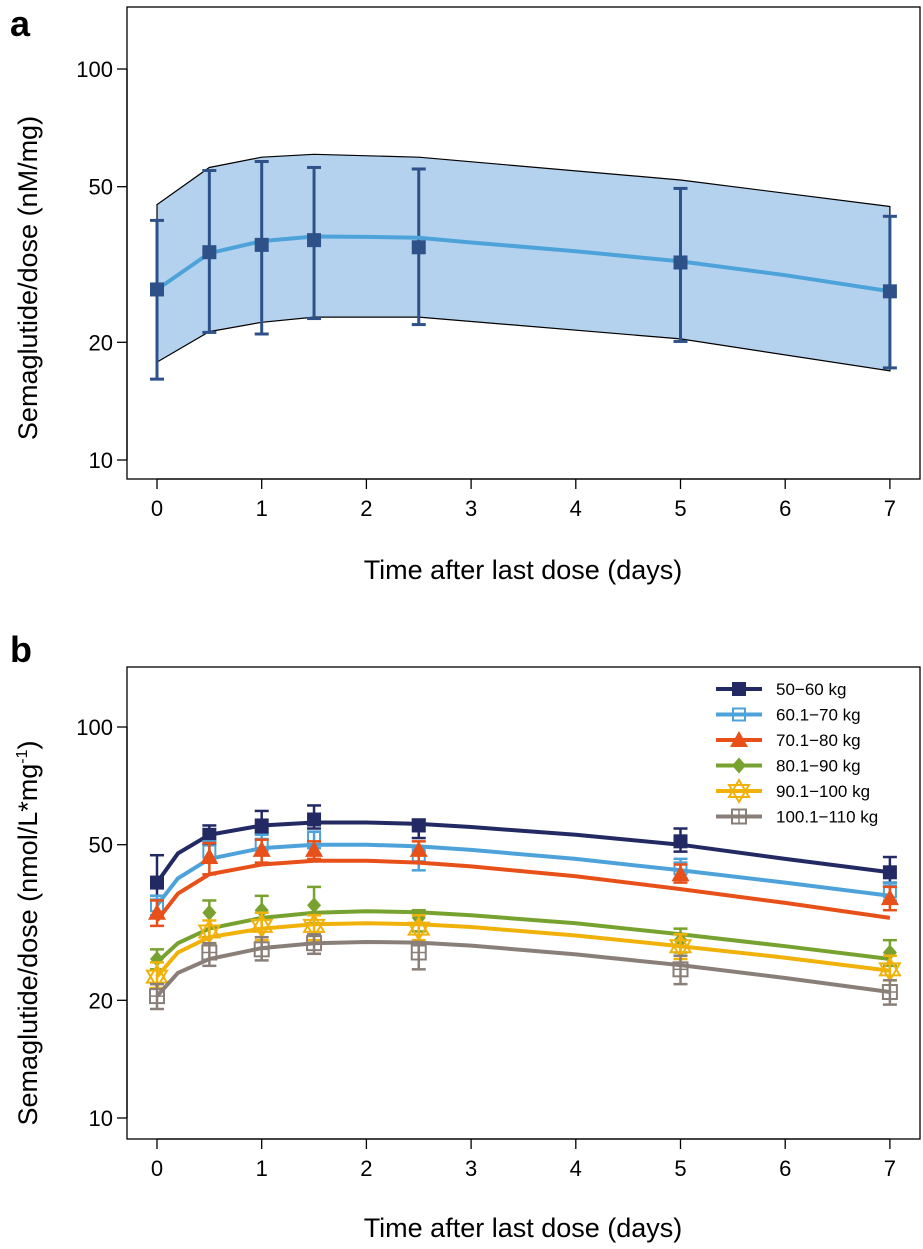 The height and width of the screenshot is (1249, 923). What do you see at coordinates (827, 817) in the screenshot?
I see `legend-label: 100.1−110 kg` at bounding box center [827, 817].